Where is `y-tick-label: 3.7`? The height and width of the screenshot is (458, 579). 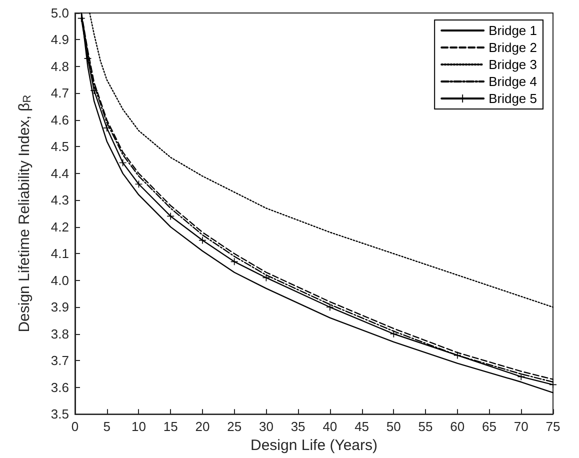
y-tick-label: 3.7 is located at coordinates (59, 360).